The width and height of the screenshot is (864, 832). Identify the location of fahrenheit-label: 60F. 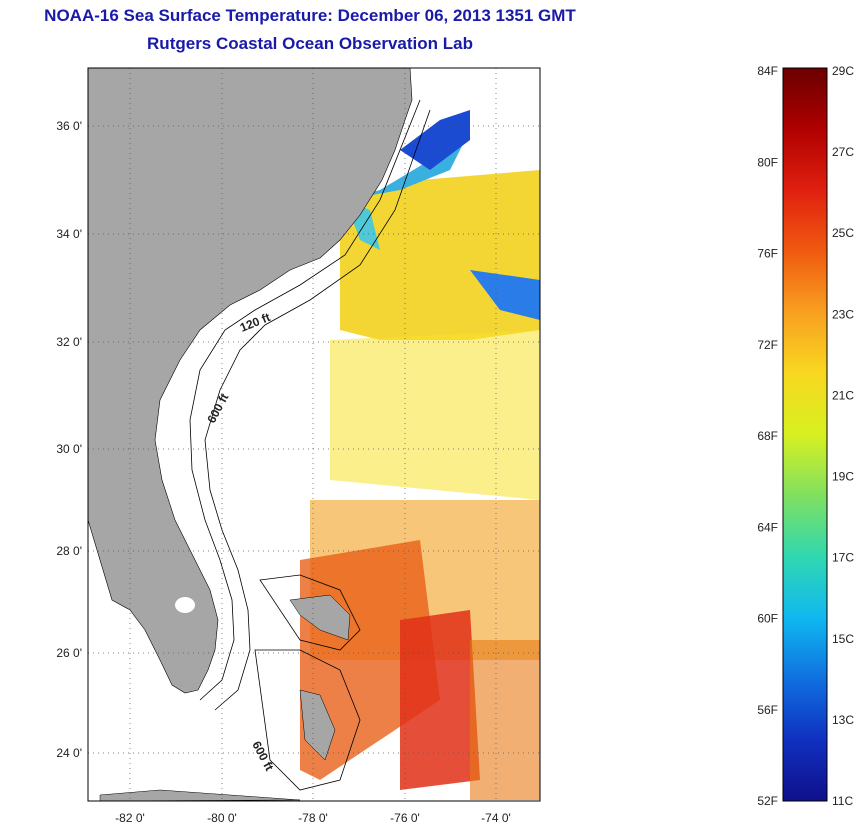
(767, 619).